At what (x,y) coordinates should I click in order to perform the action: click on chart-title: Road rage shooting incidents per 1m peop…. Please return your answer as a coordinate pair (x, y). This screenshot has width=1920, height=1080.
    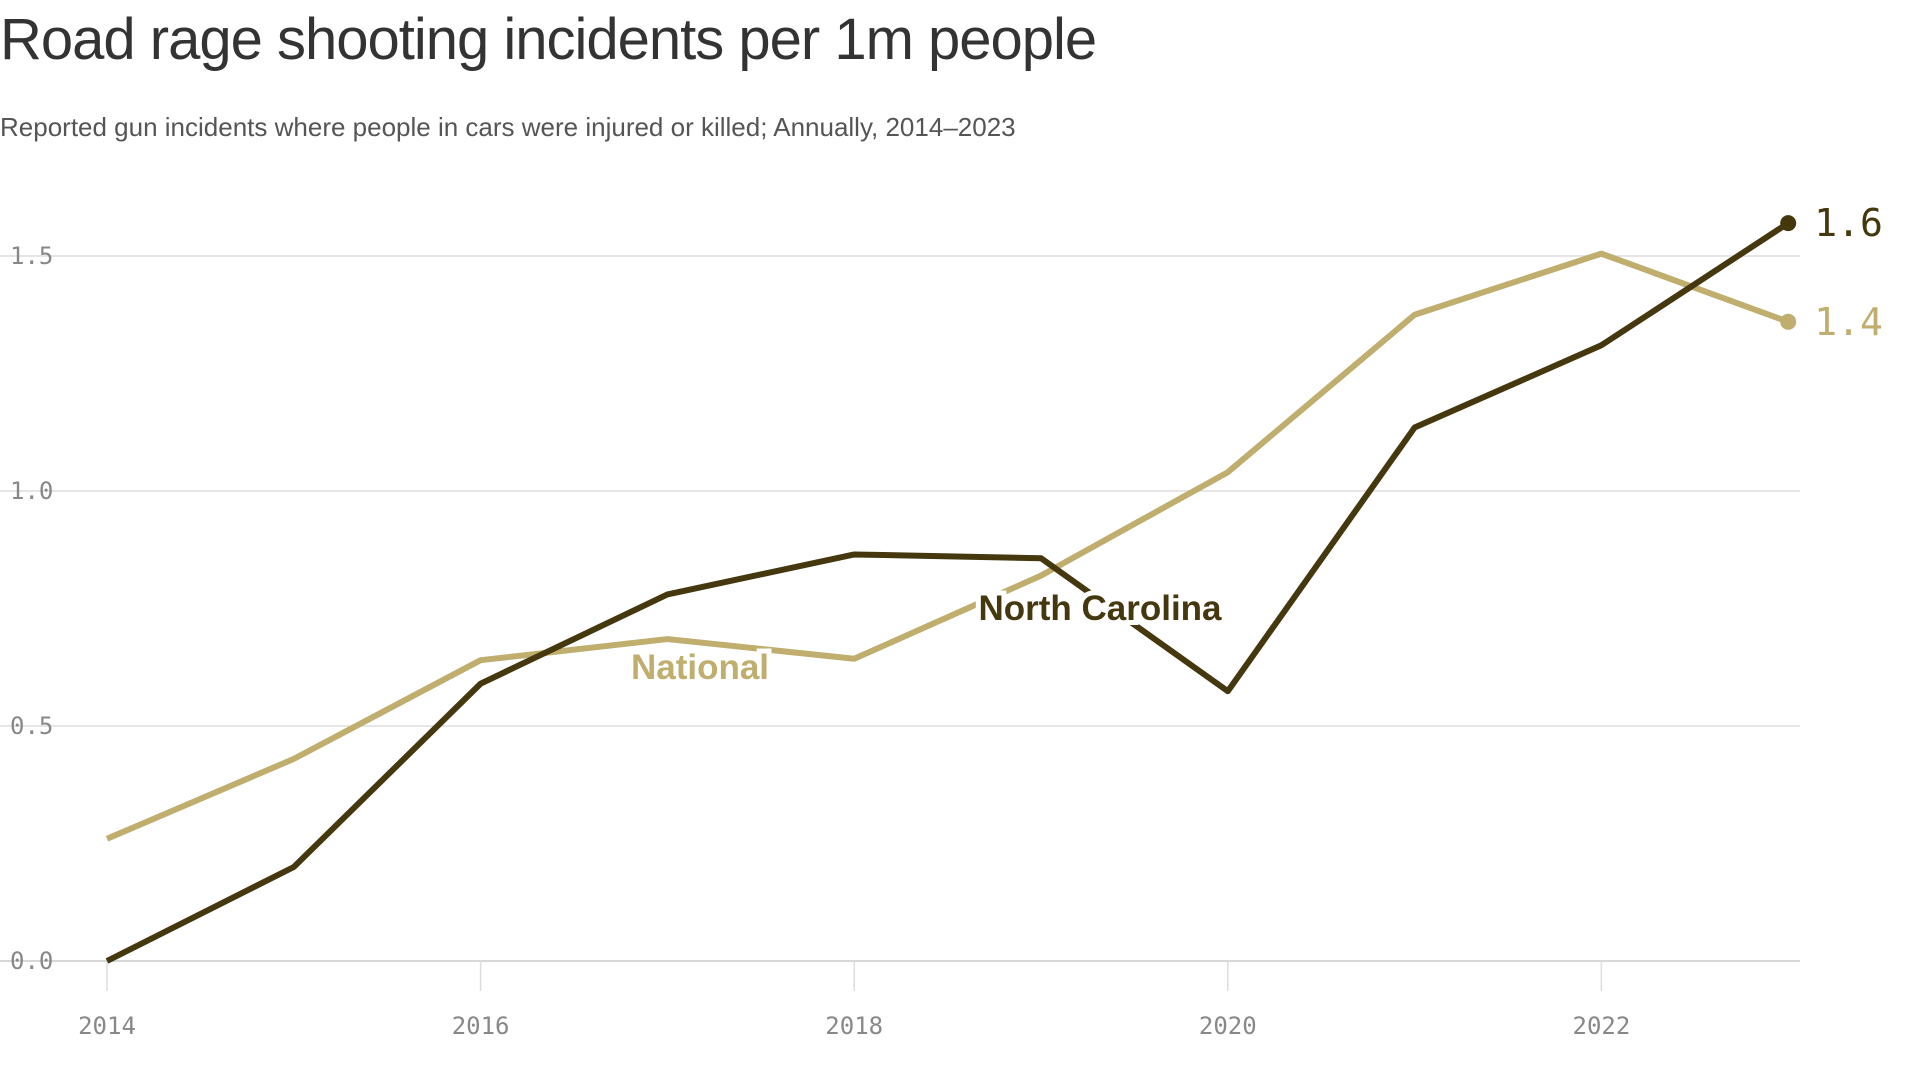
    Looking at the image, I should click on (548, 39).